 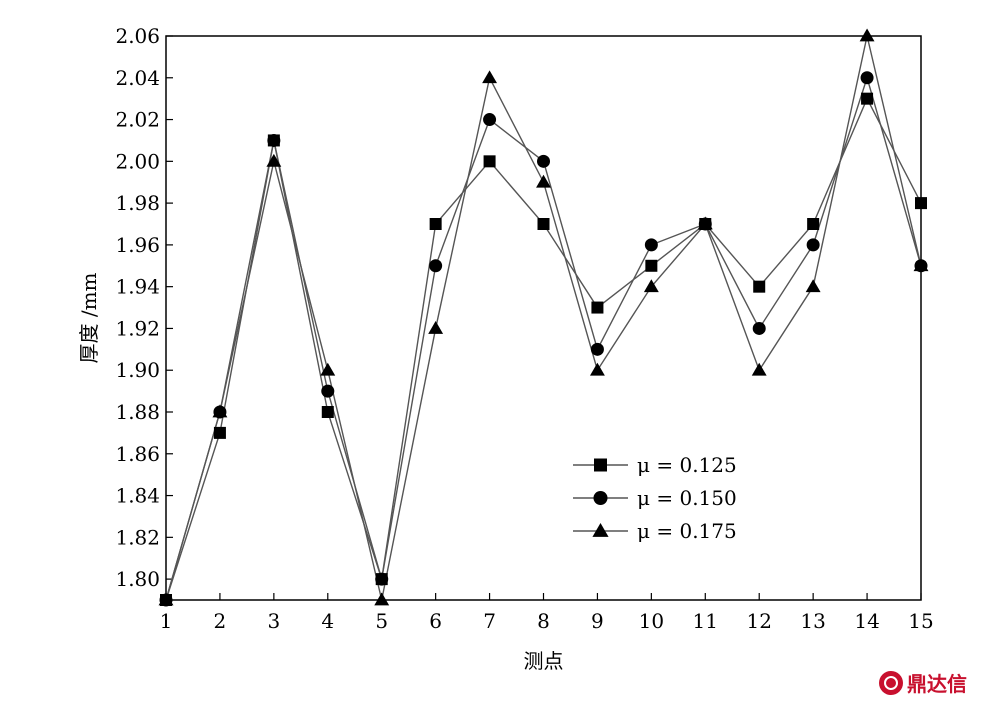 What do you see at coordinates (137, 161) in the screenshot?
I see `y-tick-label: 2.00` at bounding box center [137, 161].